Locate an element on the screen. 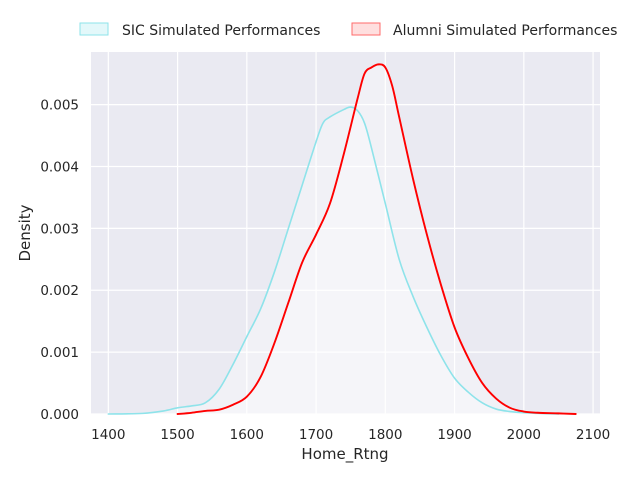 This screenshot has width=640, height=480. legend-label-alumni: Alumni Simulated Performances is located at coordinates (505, 31).